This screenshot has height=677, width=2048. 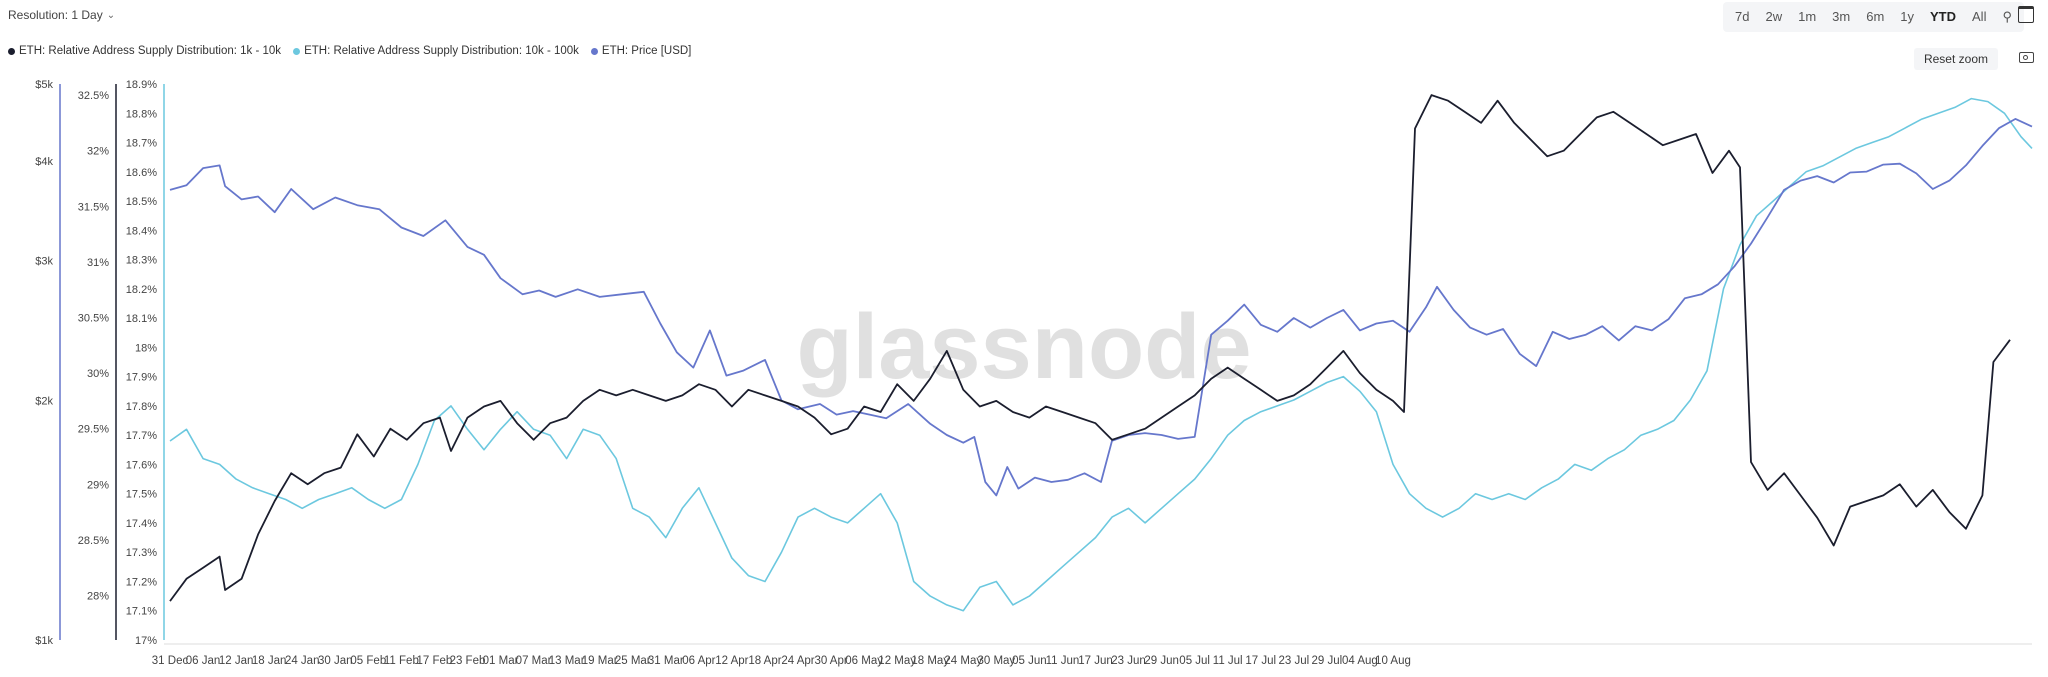 I want to click on dist-10k-100k-tick-label: 17.6%, so click(x=141, y=465).